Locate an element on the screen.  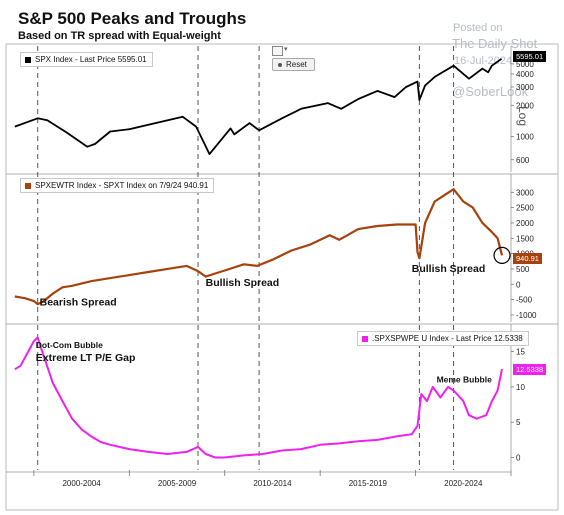
y-tick-label-middle-0: 3000 is located at coordinates (525, 192).